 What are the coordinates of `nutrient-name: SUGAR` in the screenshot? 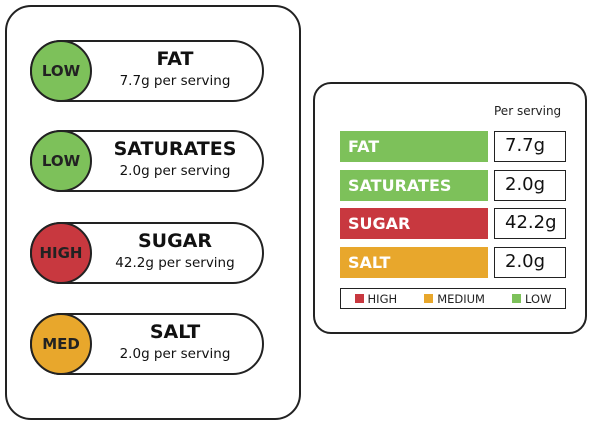 It's located at (175, 241).